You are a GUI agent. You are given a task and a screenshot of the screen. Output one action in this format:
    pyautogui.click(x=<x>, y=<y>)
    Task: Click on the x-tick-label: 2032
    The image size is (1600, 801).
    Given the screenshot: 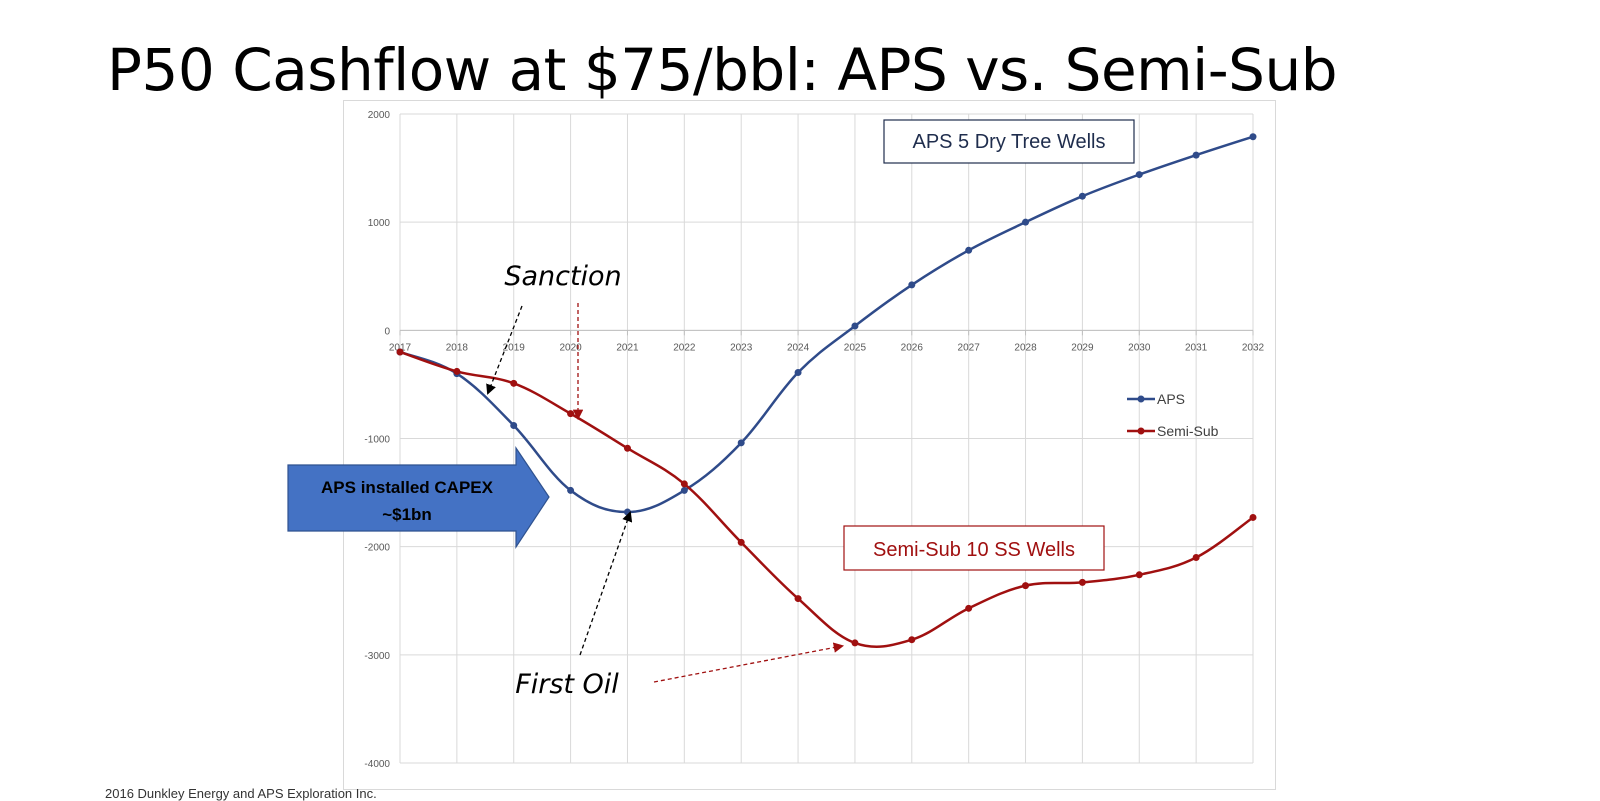 What is the action you would take?
    pyautogui.click(x=1253, y=347)
    